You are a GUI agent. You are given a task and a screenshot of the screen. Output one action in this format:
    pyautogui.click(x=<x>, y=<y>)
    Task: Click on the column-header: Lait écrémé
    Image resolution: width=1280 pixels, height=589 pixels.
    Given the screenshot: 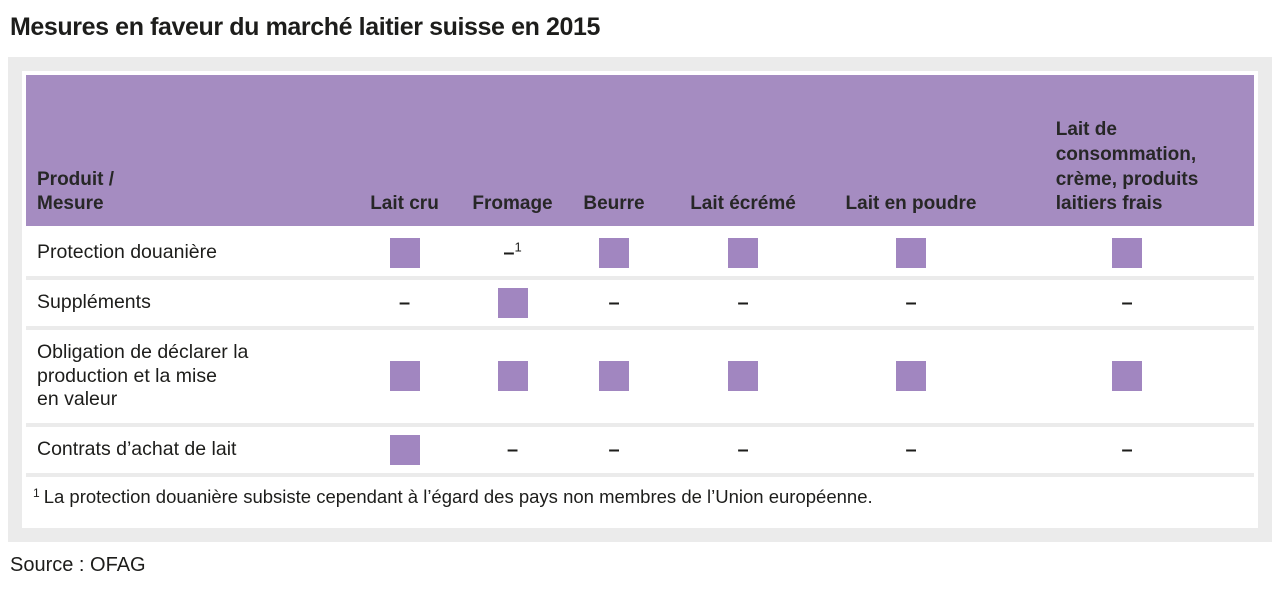 What is the action you would take?
    pyautogui.click(x=743, y=204)
    